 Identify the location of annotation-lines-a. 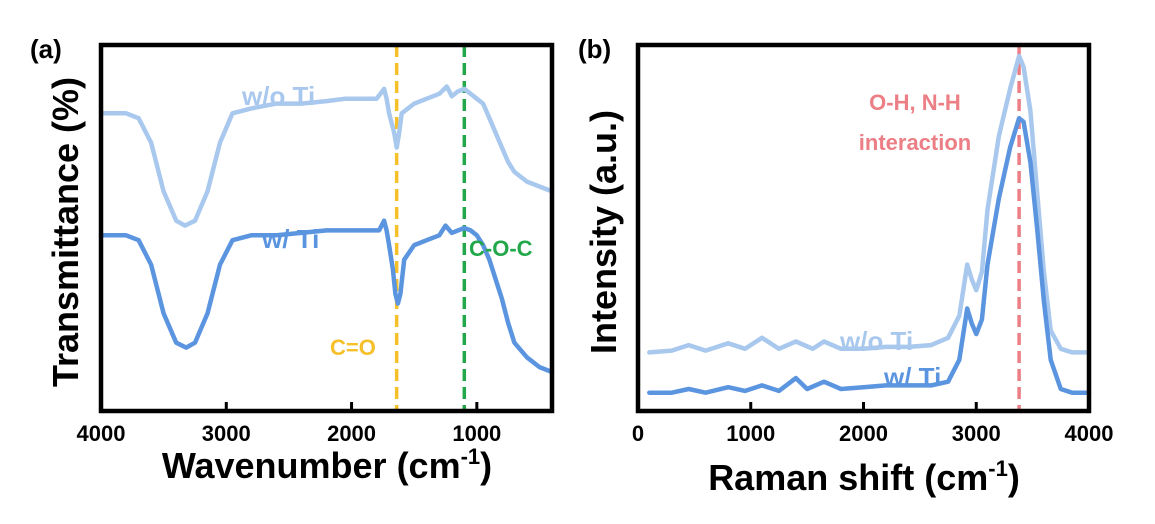
(430, 228).